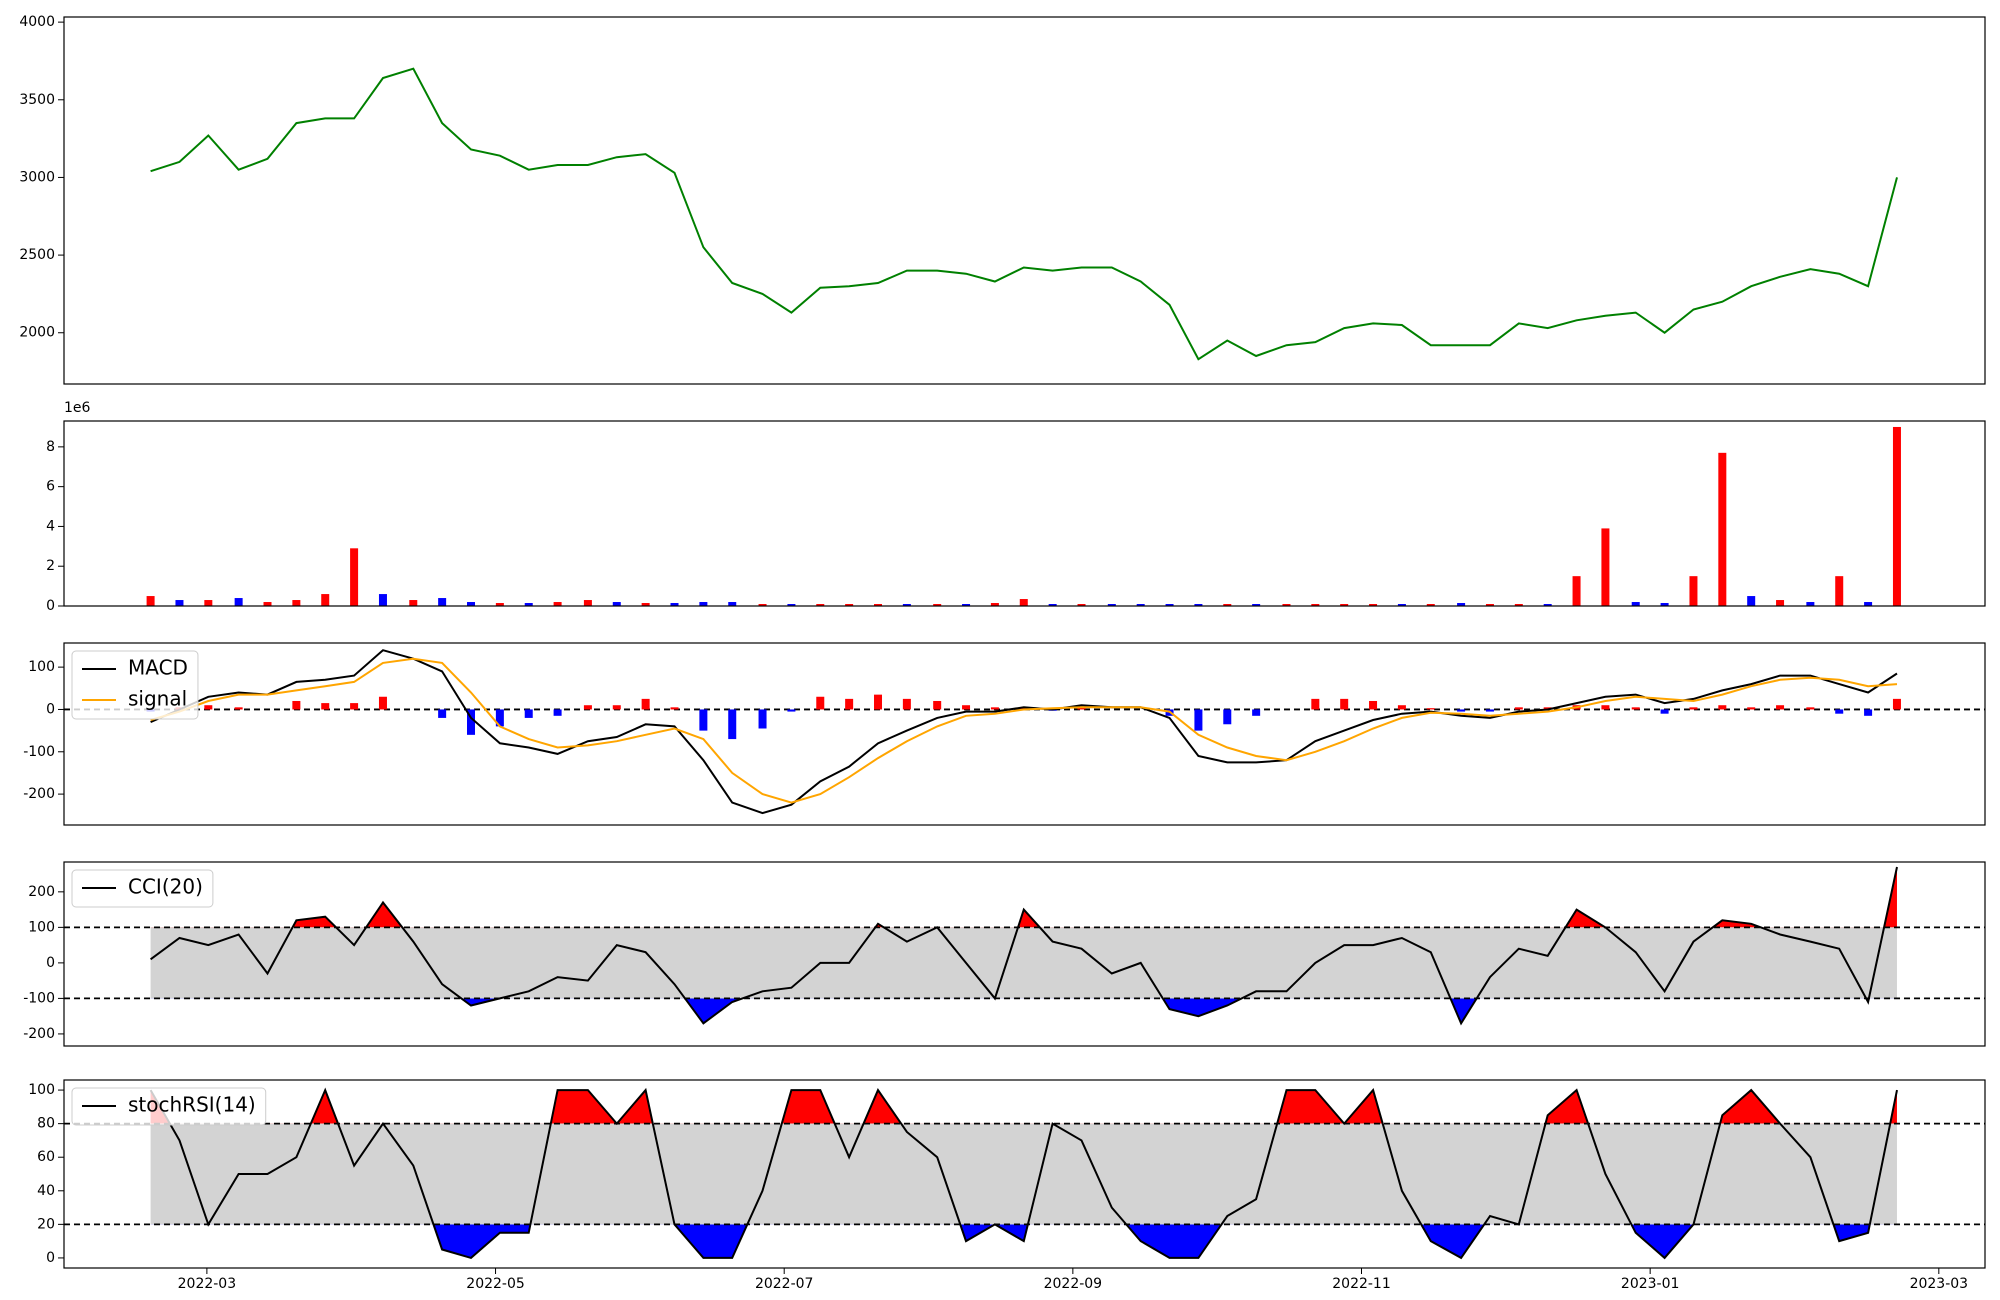 The height and width of the screenshot is (1300, 2000). Describe the element at coordinates (495, 1284) in the screenshot. I see `x-tick-label: 2022-05` at that location.